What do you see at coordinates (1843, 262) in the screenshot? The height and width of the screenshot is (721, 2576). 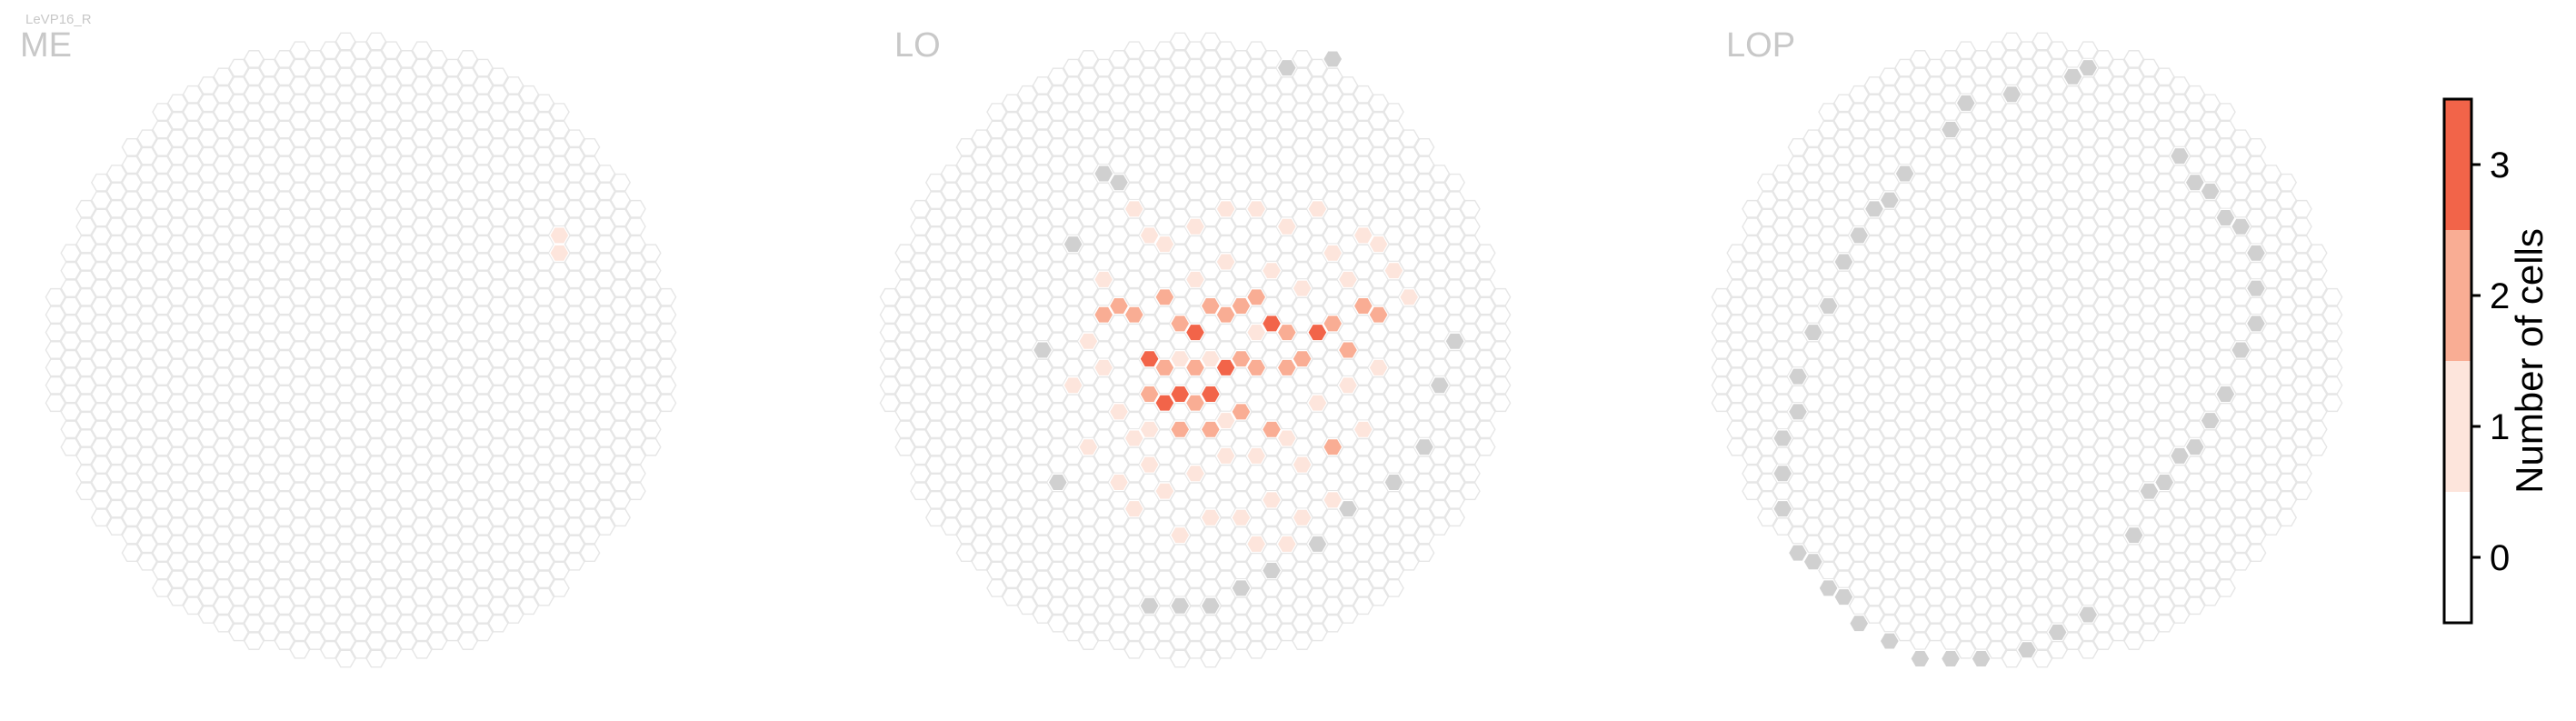 I see `hex-cell-out-of-roi` at bounding box center [1843, 262].